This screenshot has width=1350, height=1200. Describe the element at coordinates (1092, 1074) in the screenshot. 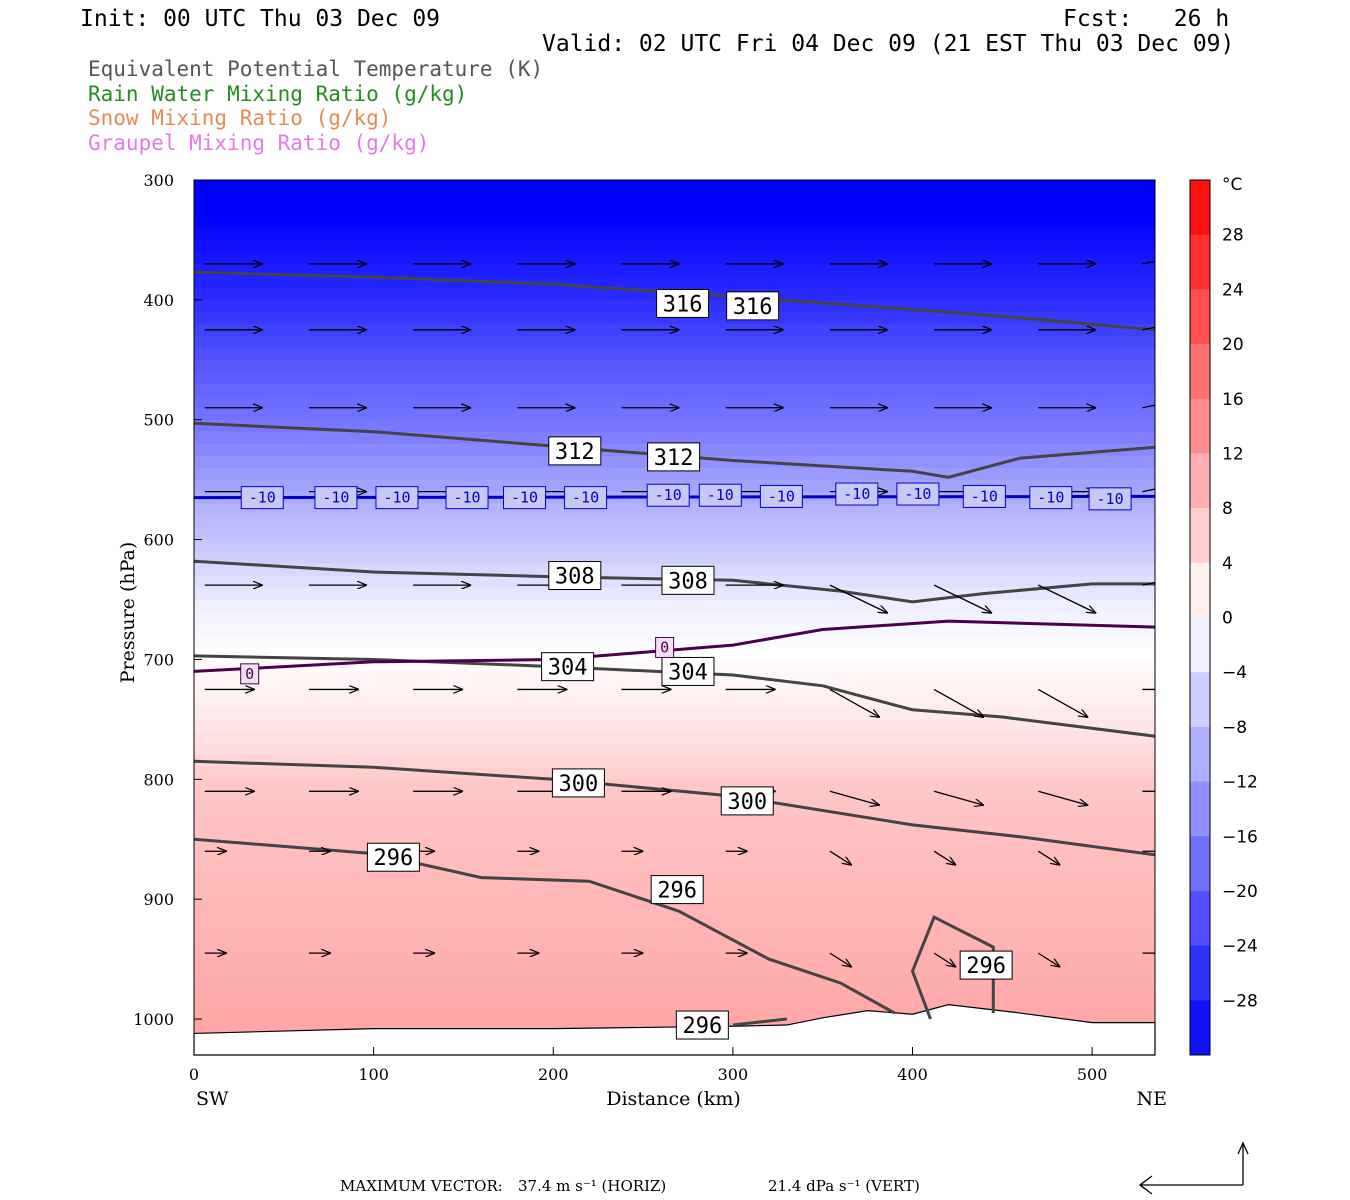

I see `x-tick-label: 500` at that location.